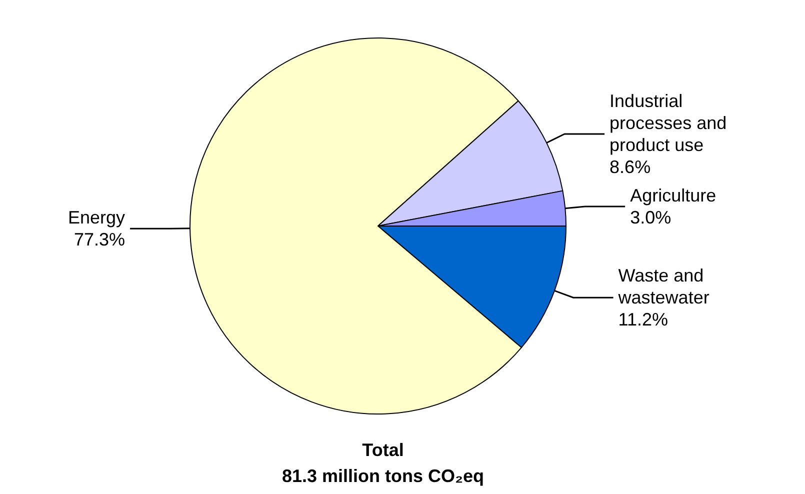 Image resolution: width=805 pixels, height=494 pixels. Describe the element at coordinates (383, 463) in the screenshot. I see `text: Total 81.3 million tons CO₂eq` at that location.